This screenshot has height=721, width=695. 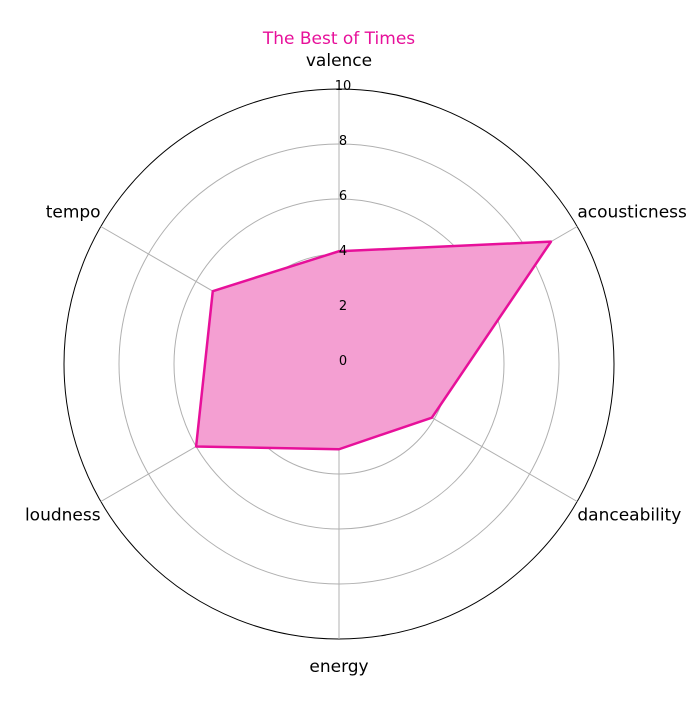 What do you see at coordinates (632, 213) in the screenshot?
I see `axis-label-acousticness: acousticness` at bounding box center [632, 213].